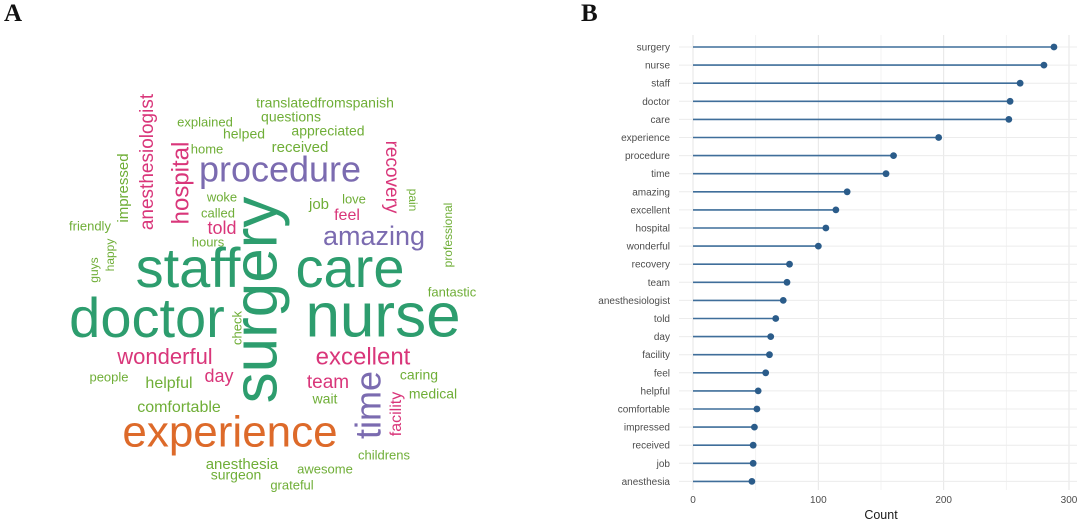 This screenshot has width=1080, height=522. I want to click on cloud-word: amazing, so click(374, 236).